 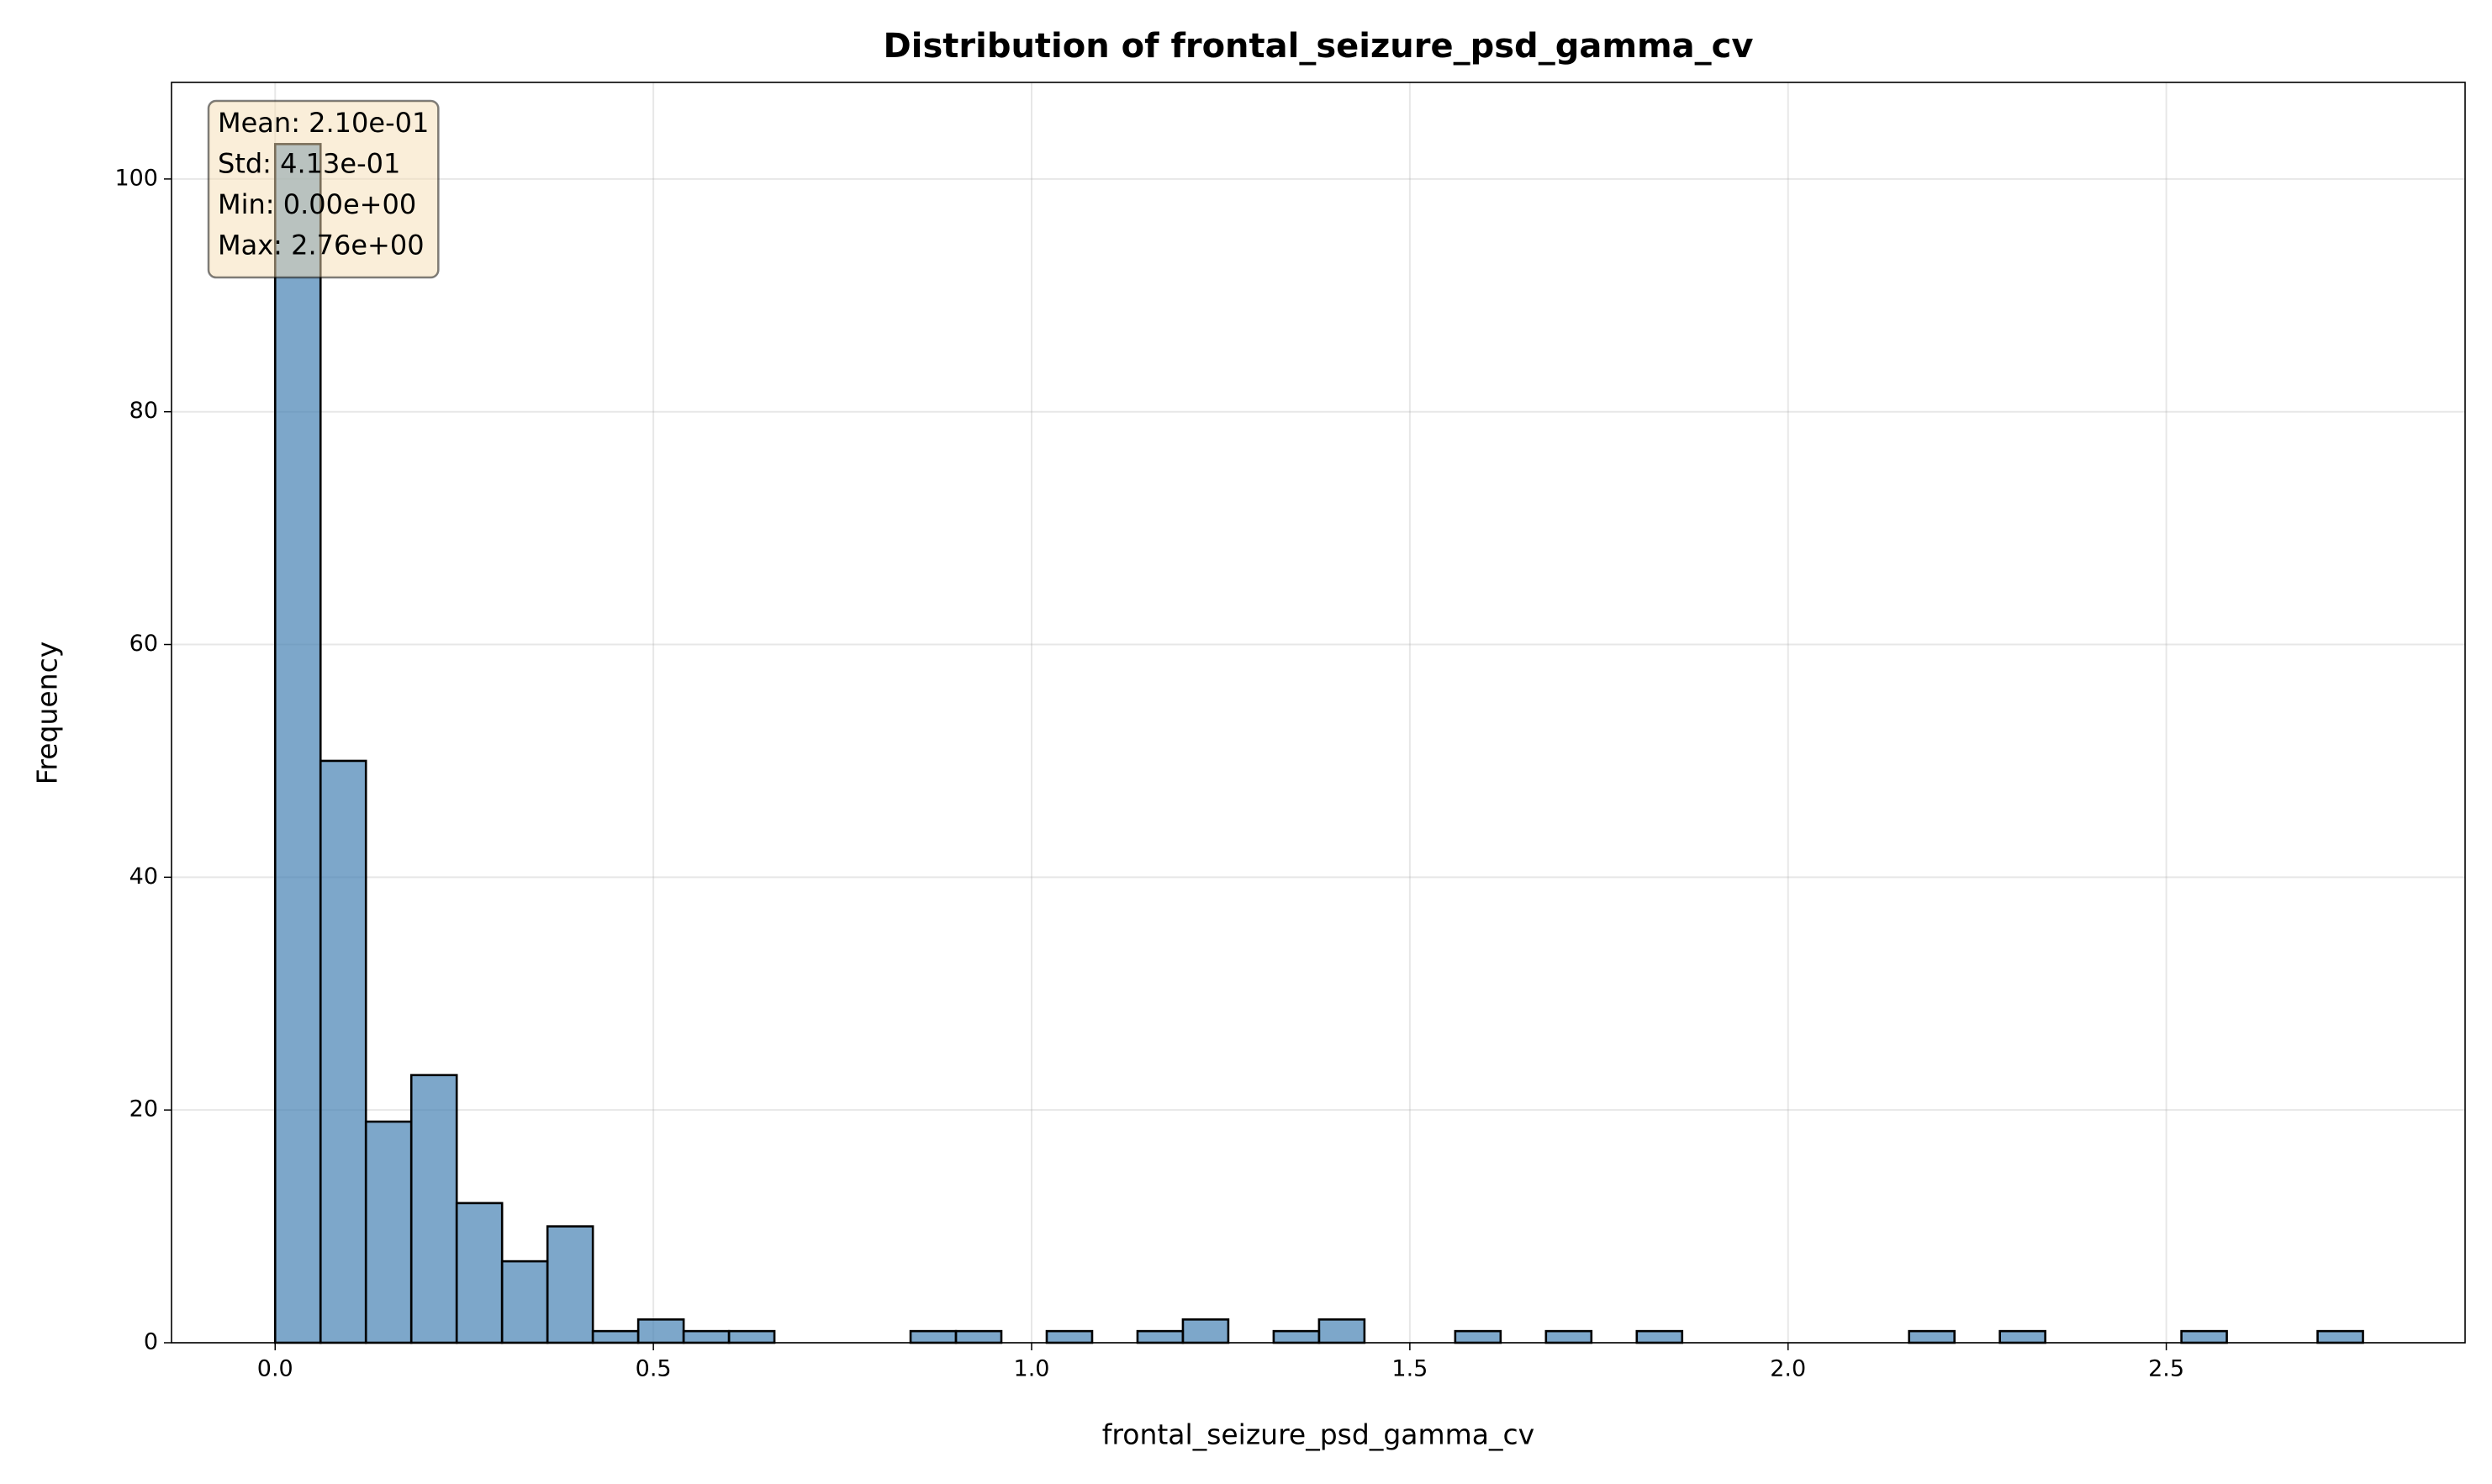 What do you see at coordinates (321, 246) in the screenshot?
I see `stats-text: Max: 2.76e+00` at bounding box center [321, 246].